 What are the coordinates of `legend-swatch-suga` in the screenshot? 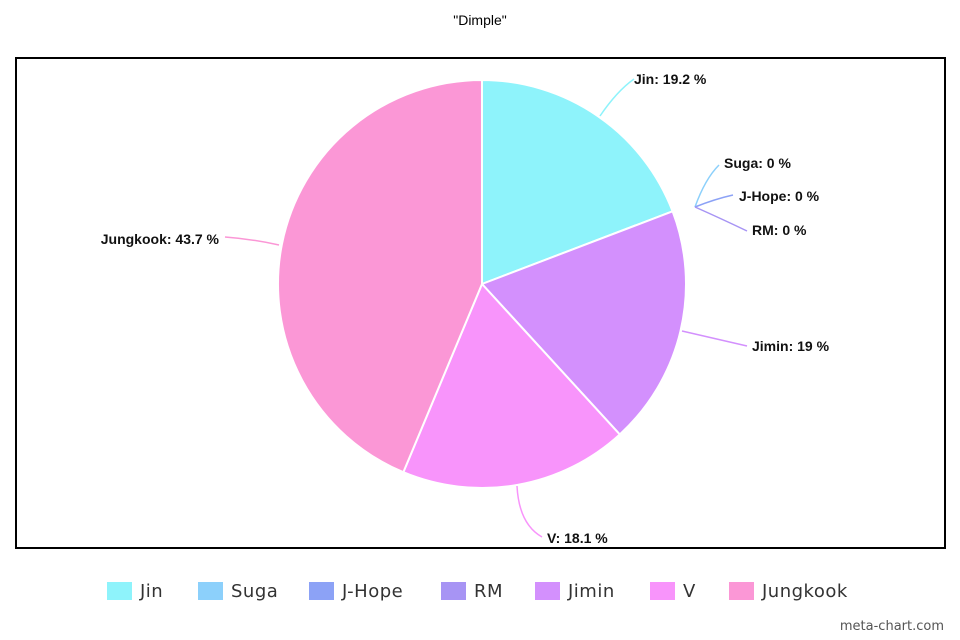 It's located at (210, 591).